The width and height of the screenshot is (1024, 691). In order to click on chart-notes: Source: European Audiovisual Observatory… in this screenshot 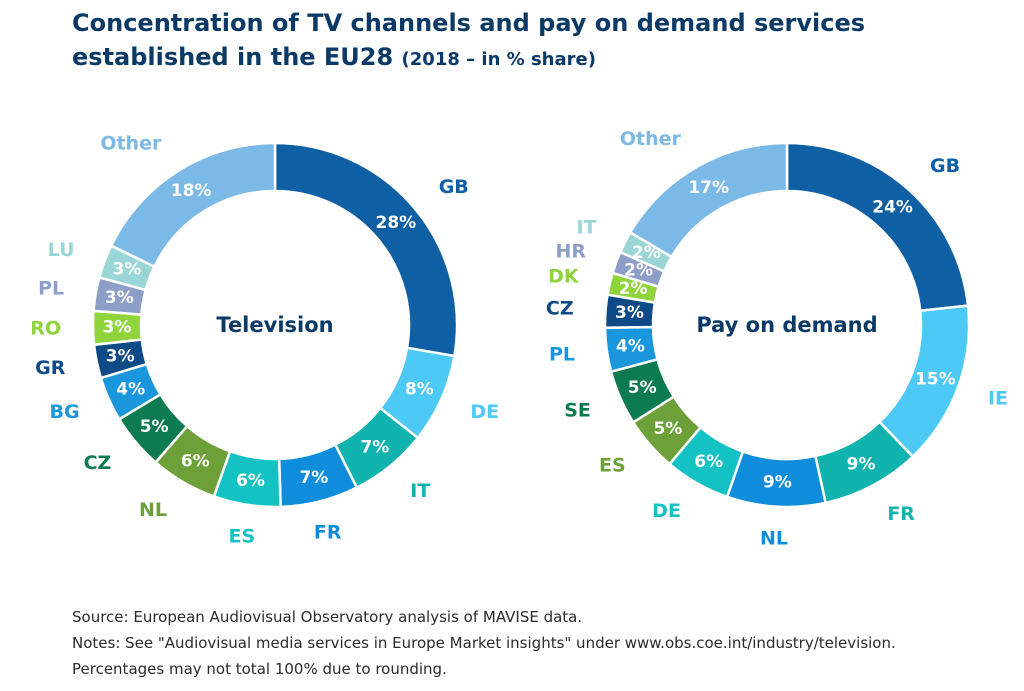, I will do `click(542, 643)`.